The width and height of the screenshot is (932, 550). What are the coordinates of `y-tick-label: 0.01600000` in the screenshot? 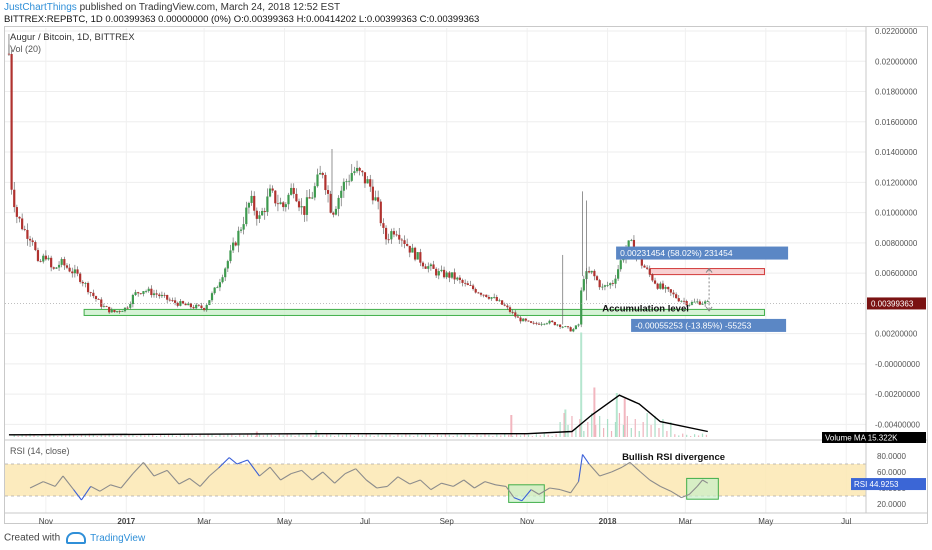 It's located at (896, 122).